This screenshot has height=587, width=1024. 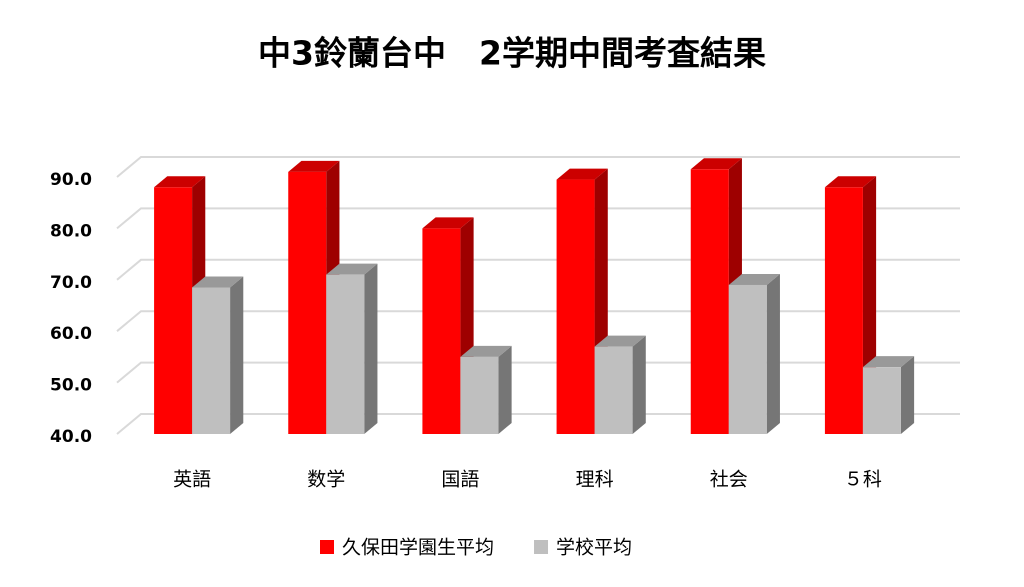 I want to click on x-tick-label: 国語, so click(x=460, y=480).